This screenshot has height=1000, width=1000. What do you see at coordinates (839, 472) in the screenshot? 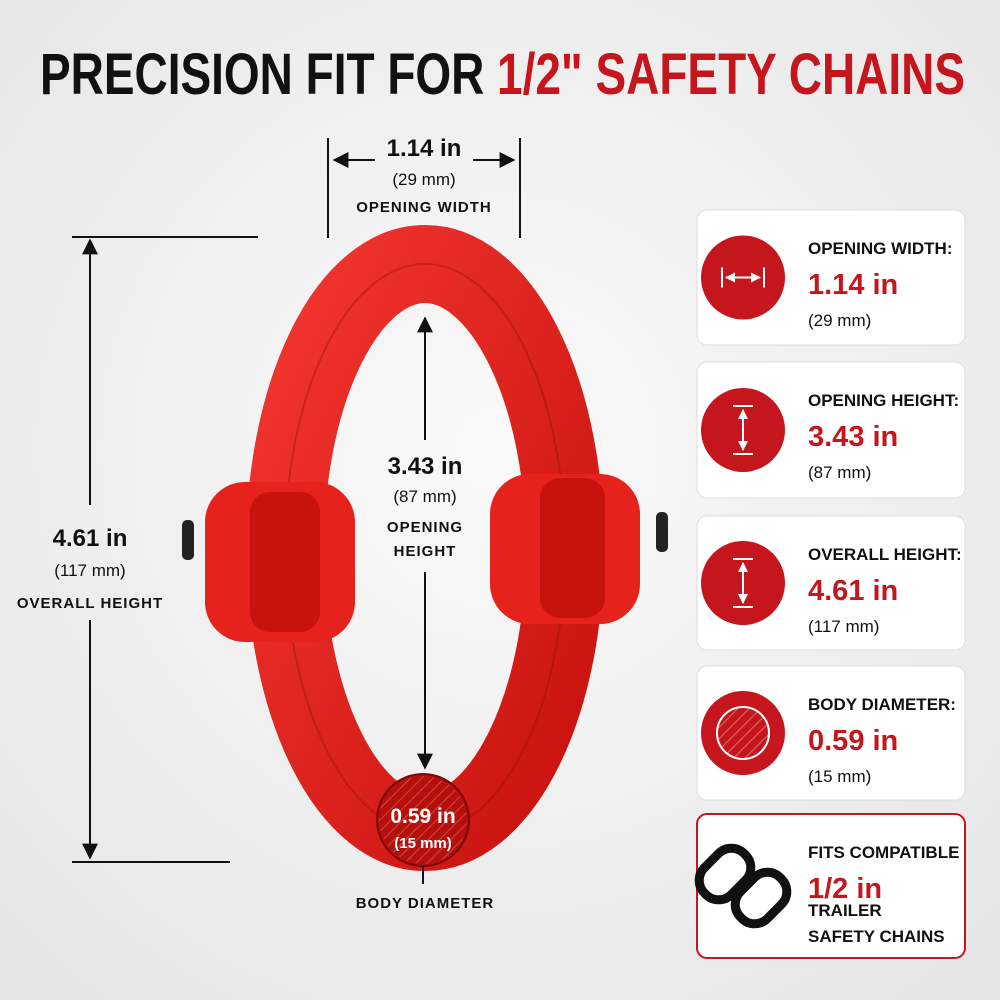
I see `card-metric: (87 mm)` at bounding box center [839, 472].